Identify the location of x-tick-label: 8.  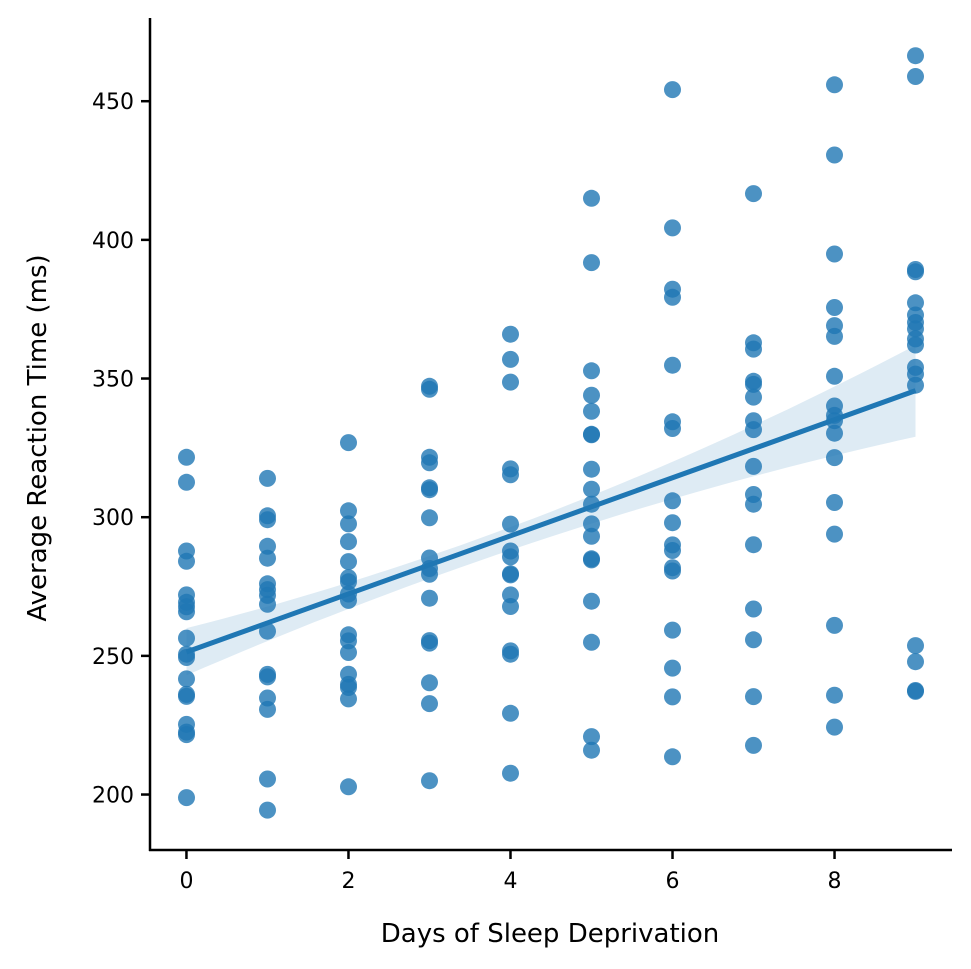
(835, 881).